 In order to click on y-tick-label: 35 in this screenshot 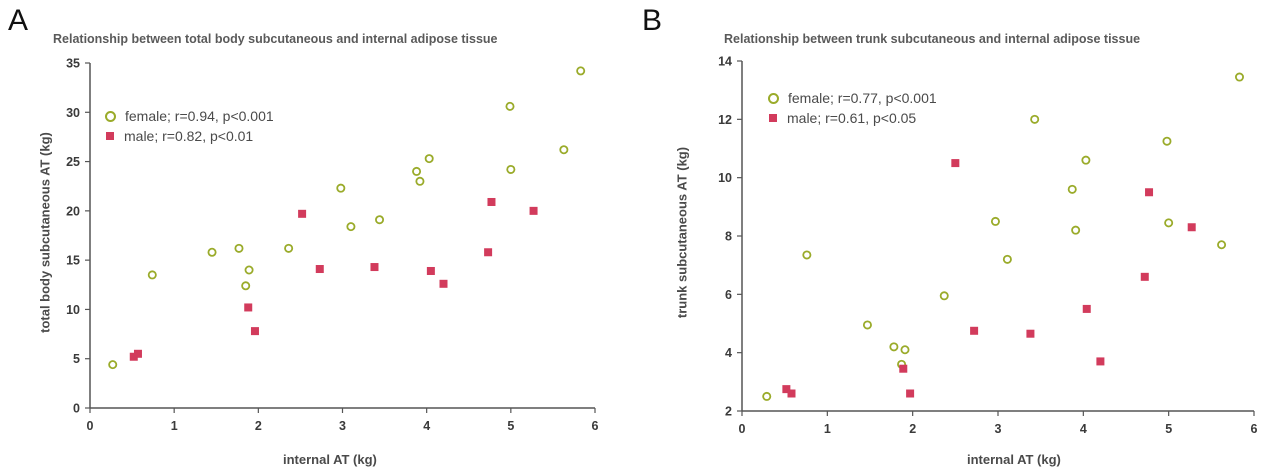, I will do `click(73, 64)`.